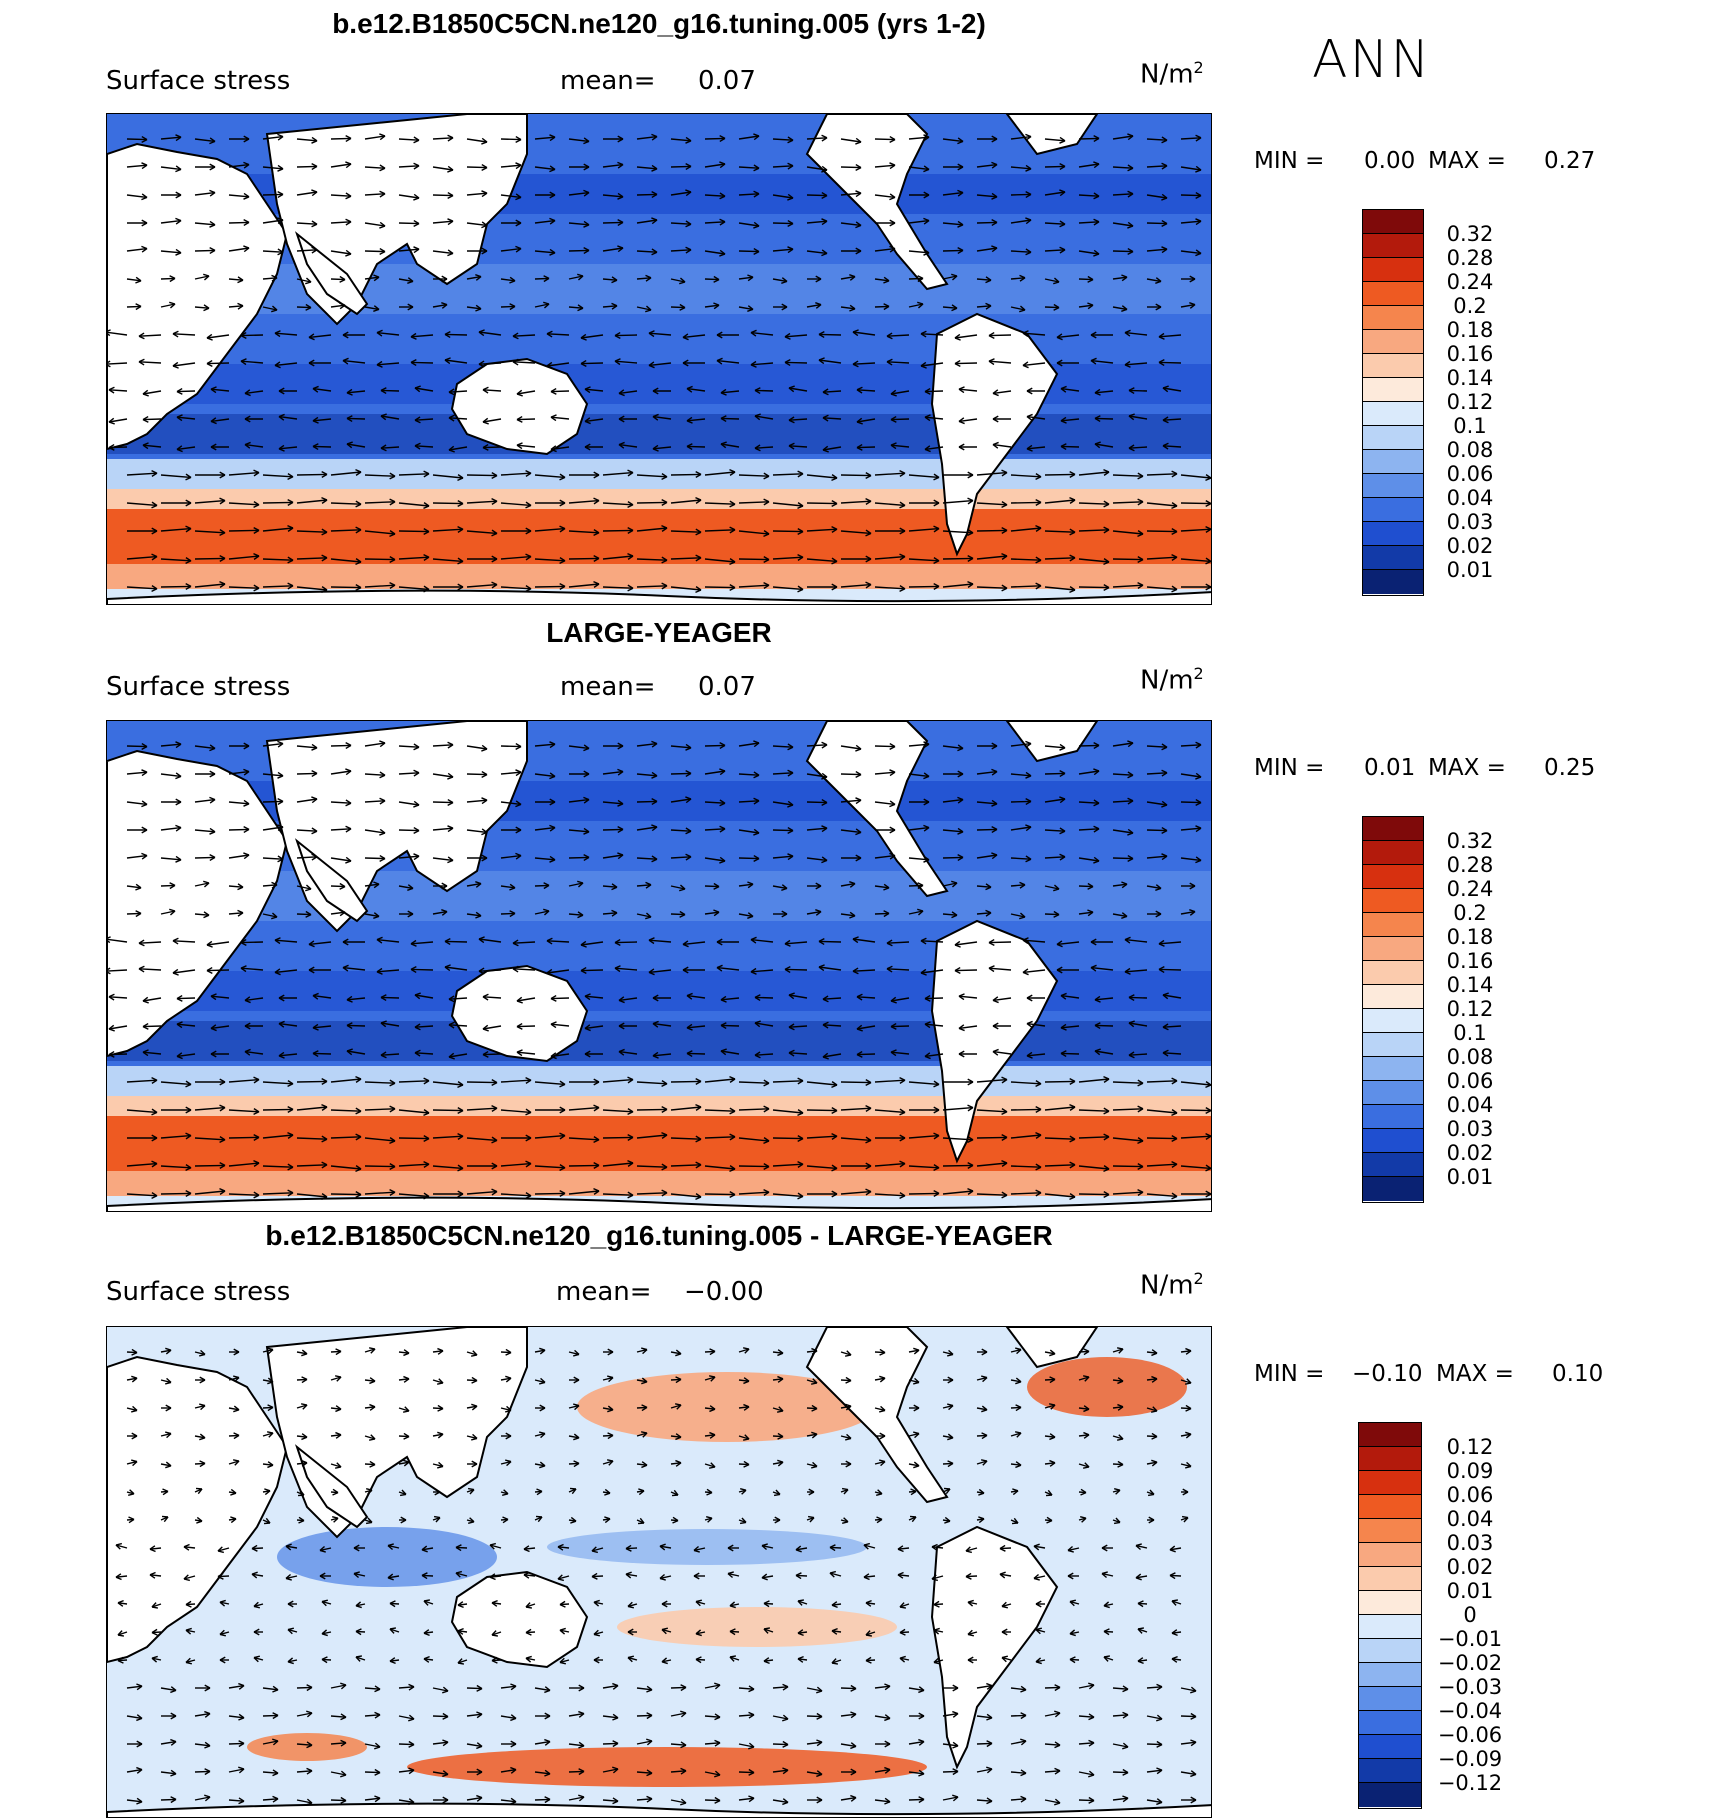  What do you see at coordinates (1470, 1663) in the screenshot?
I see `colorbar-label: −0.02` at bounding box center [1470, 1663].